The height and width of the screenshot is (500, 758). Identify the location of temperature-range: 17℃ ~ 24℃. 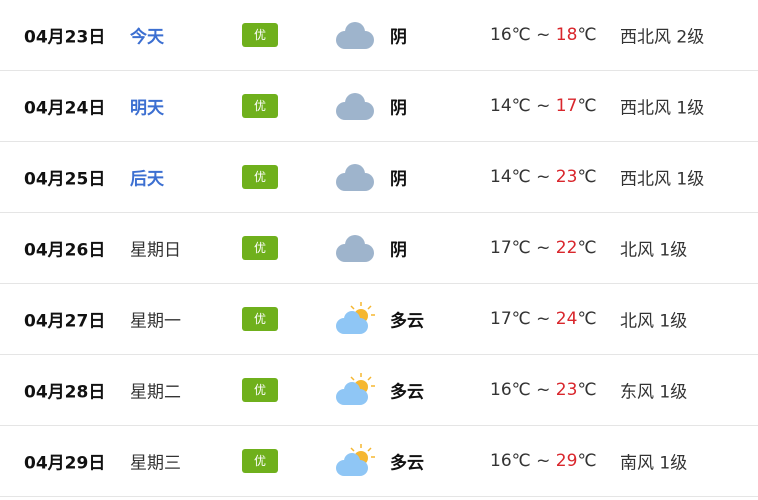
(543, 319).